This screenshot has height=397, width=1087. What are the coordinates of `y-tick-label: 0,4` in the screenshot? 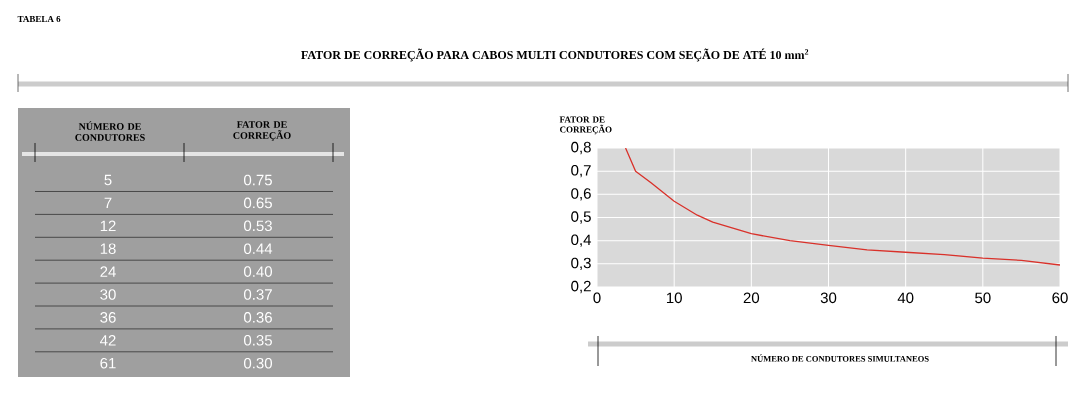 It's located at (581, 240).